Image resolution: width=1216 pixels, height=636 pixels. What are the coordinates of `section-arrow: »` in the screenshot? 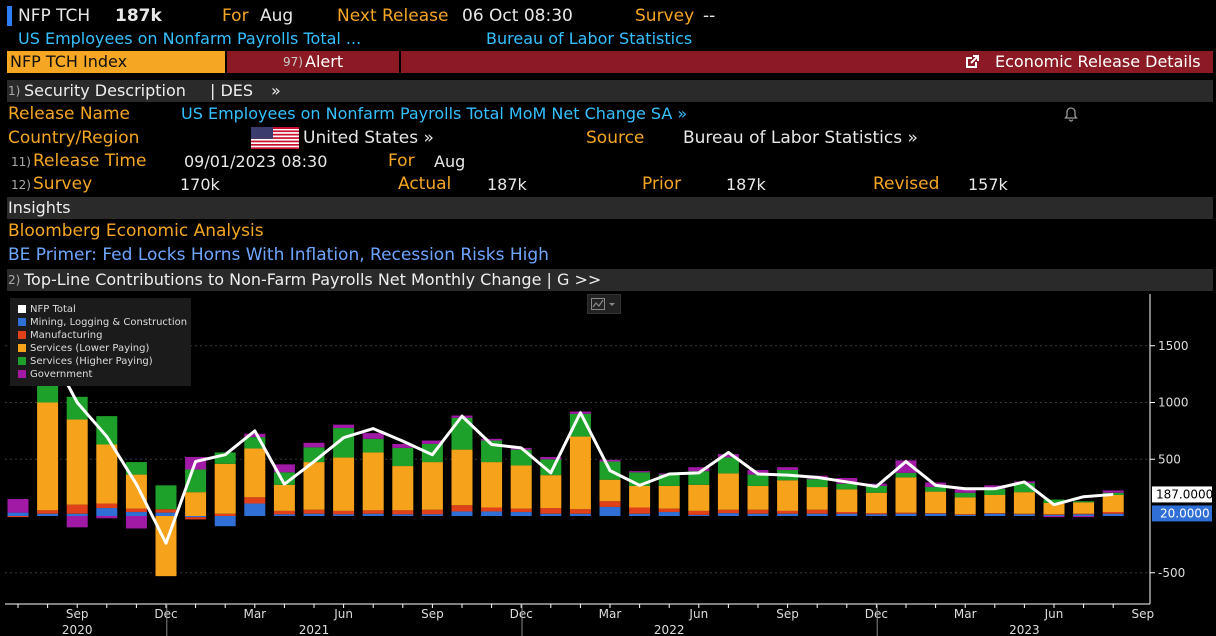 It's located at (276, 90).